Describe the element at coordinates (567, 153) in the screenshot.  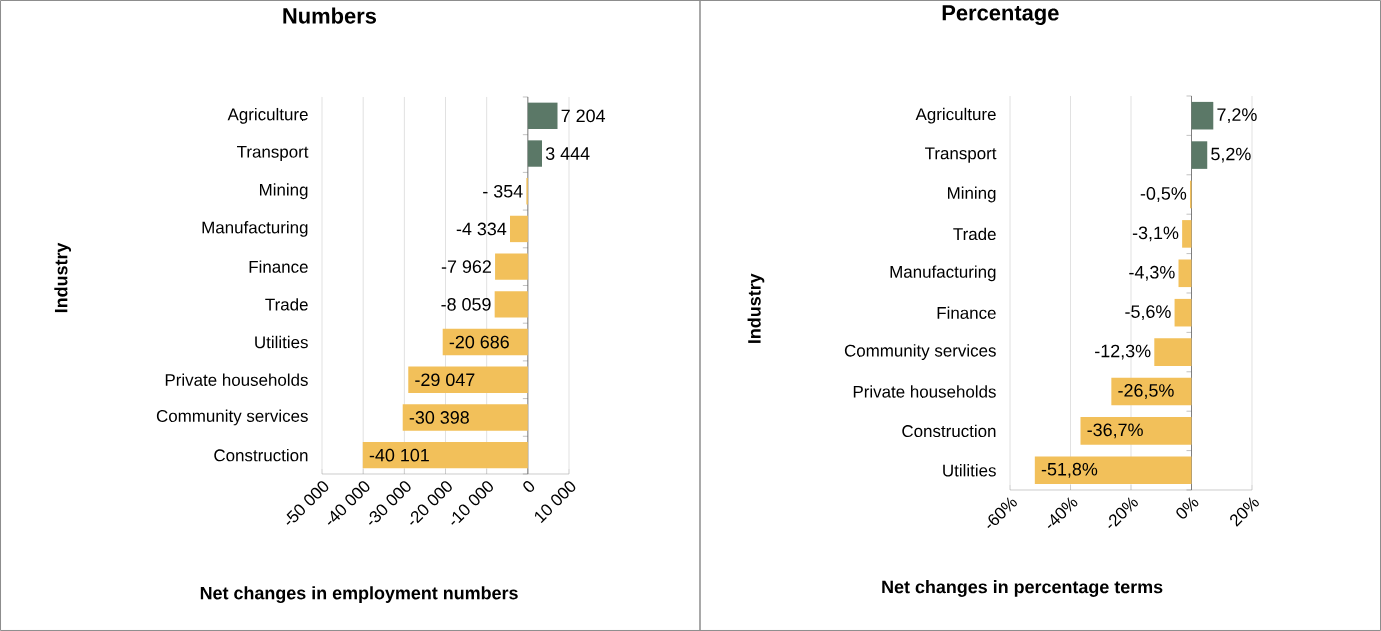
I see `data-label: 3 444` at that location.